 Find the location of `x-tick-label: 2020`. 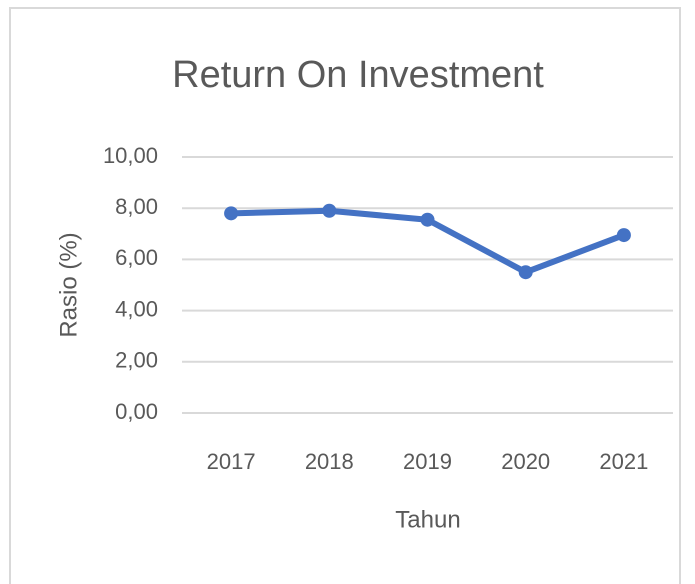

x-tick-label: 2020 is located at coordinates (525, 461).